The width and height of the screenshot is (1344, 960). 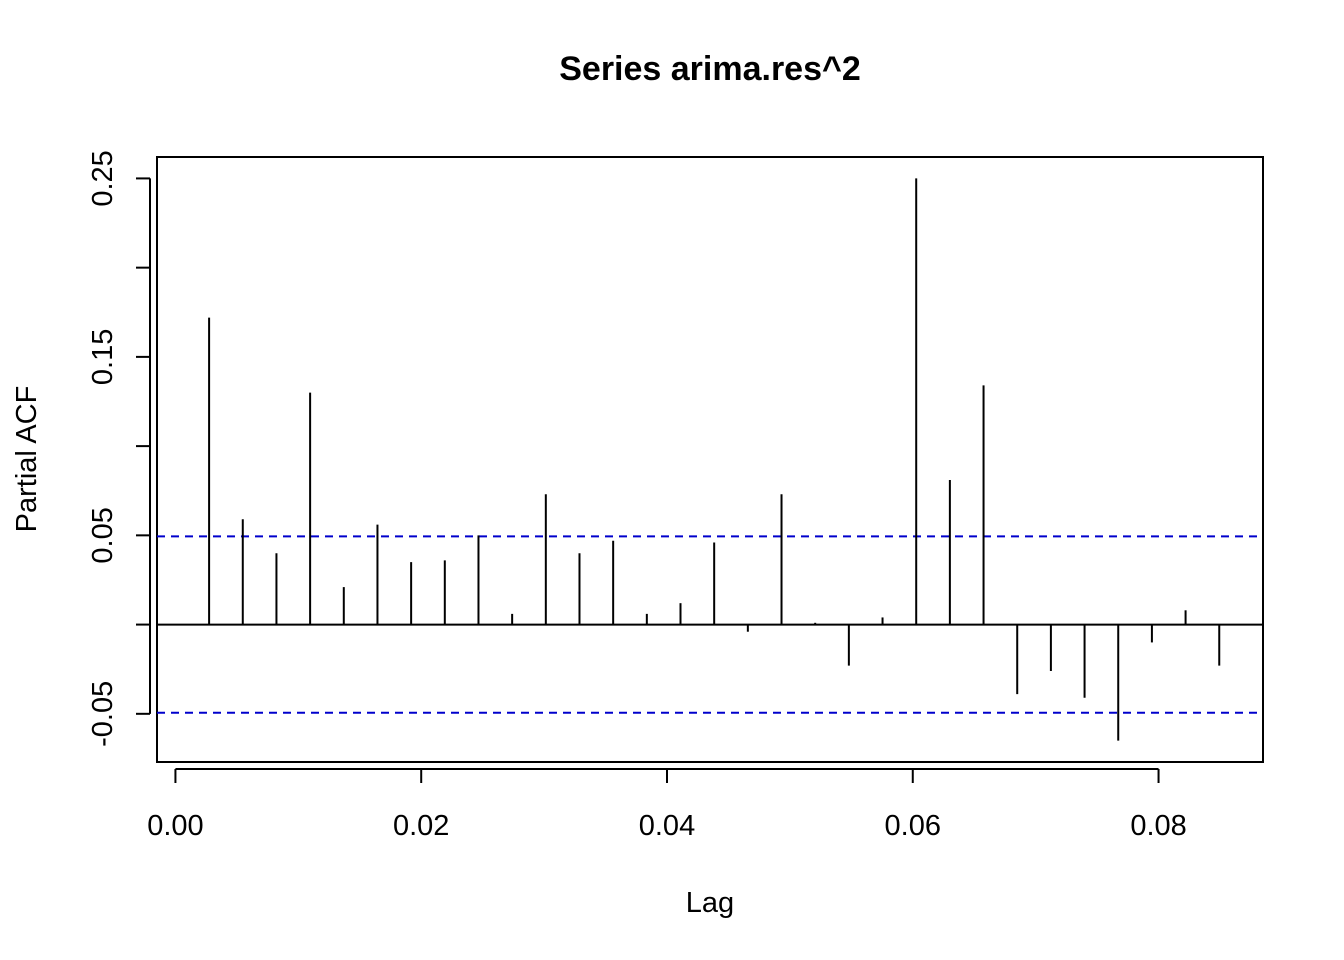 I want to click on x-tick-label: 0.06, so click(x=913, y=826).